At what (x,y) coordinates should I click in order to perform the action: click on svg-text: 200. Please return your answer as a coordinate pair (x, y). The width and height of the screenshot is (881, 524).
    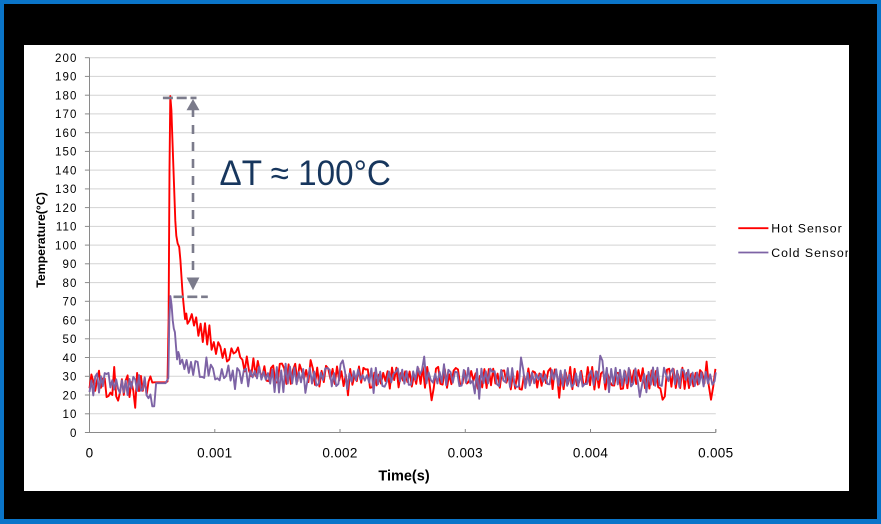
    Looking at the image, I should click on (66, 59).